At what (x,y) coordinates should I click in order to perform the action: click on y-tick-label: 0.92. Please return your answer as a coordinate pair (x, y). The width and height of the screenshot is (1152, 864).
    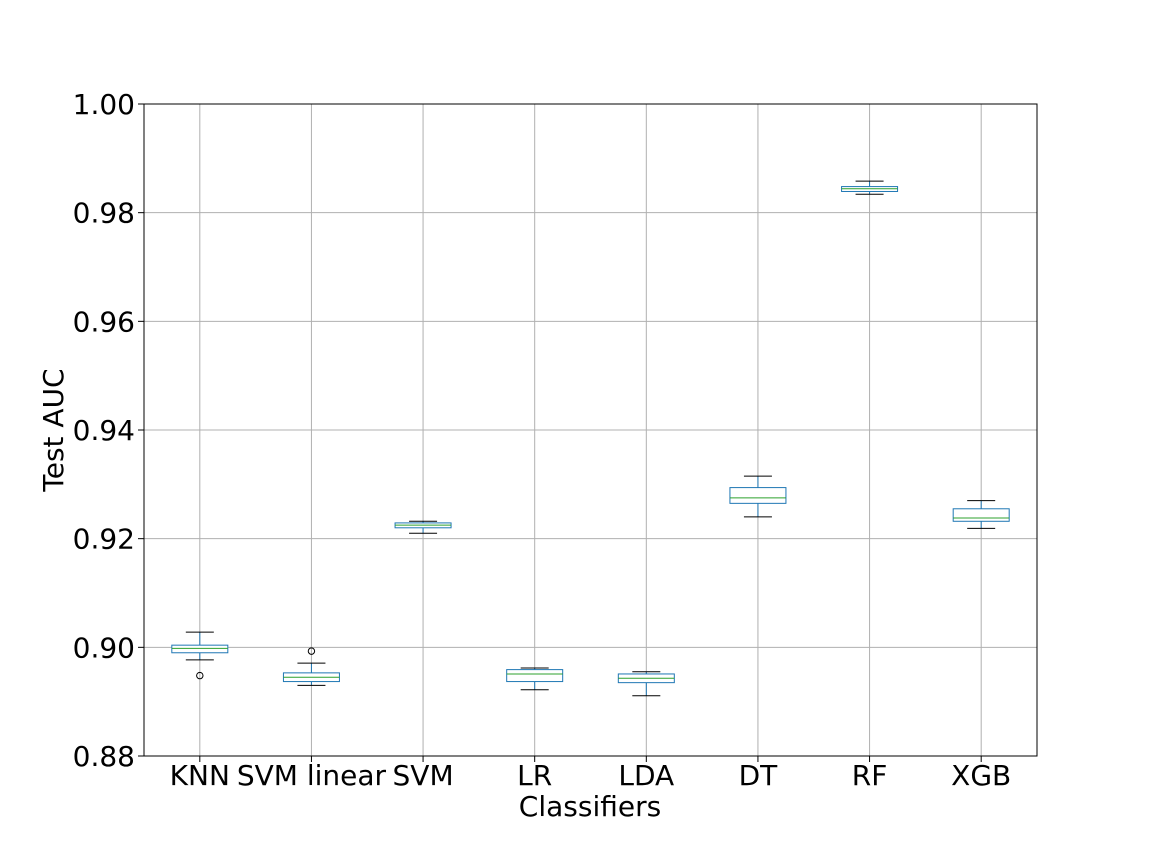
    Looking at the image, I should click on (104, 539).